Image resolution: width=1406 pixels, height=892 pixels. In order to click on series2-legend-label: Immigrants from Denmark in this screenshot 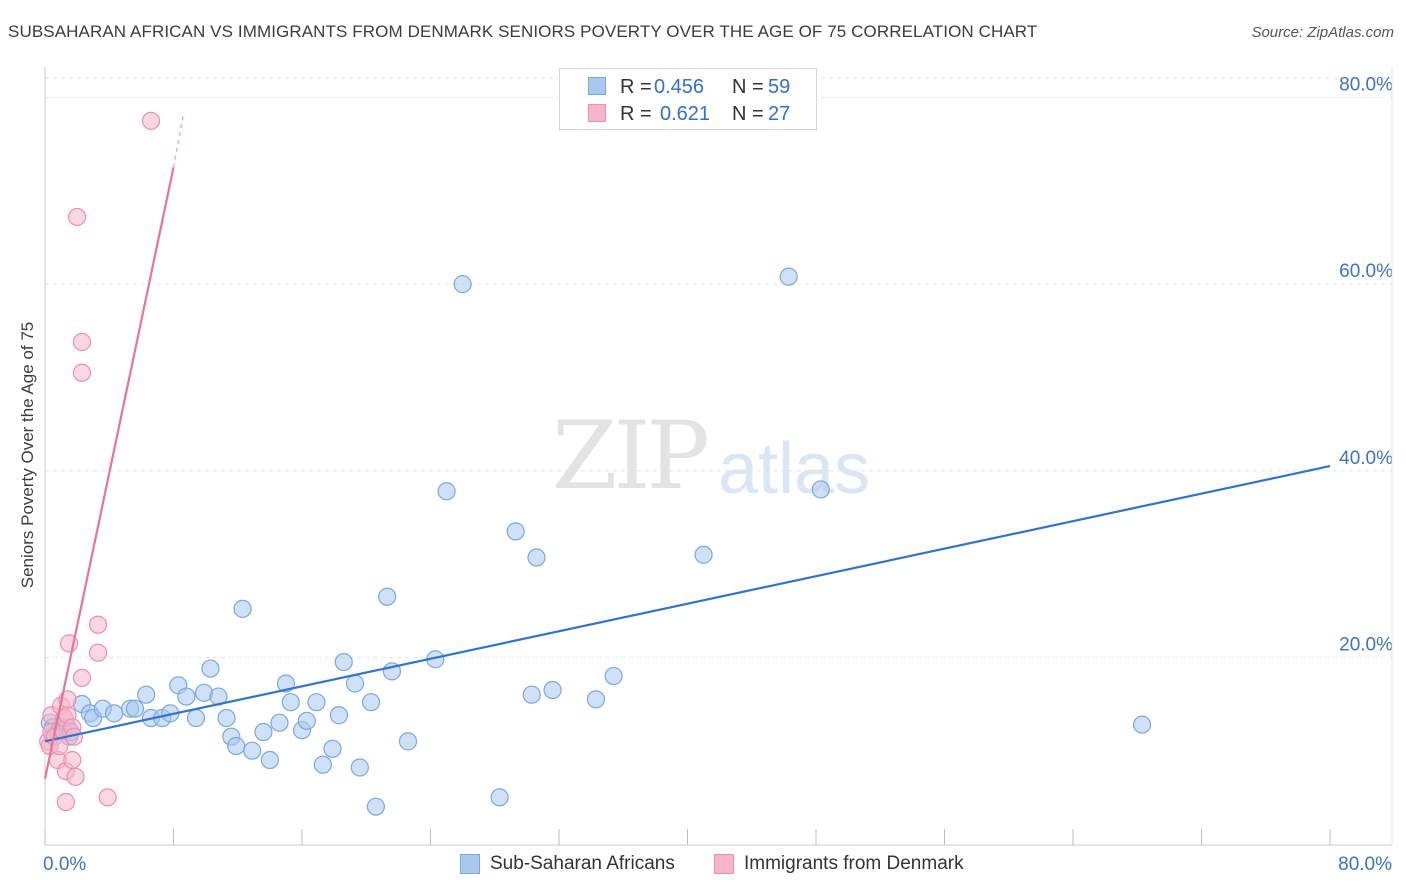, I will do `click(854, 863)`.